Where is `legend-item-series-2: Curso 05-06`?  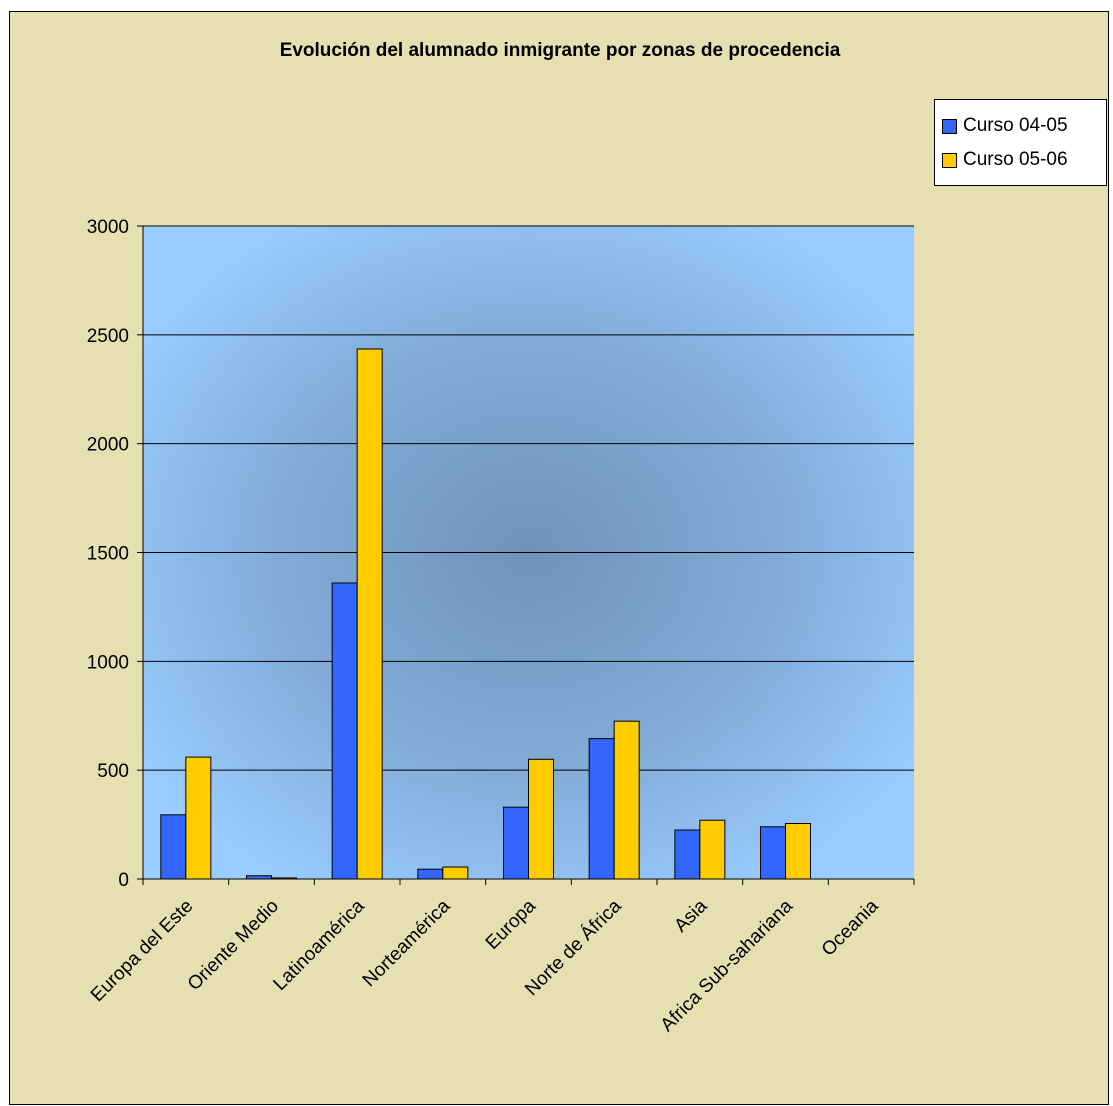 legend-item-series-2: Curso 05-06 is located at coordinates (1020, 160).